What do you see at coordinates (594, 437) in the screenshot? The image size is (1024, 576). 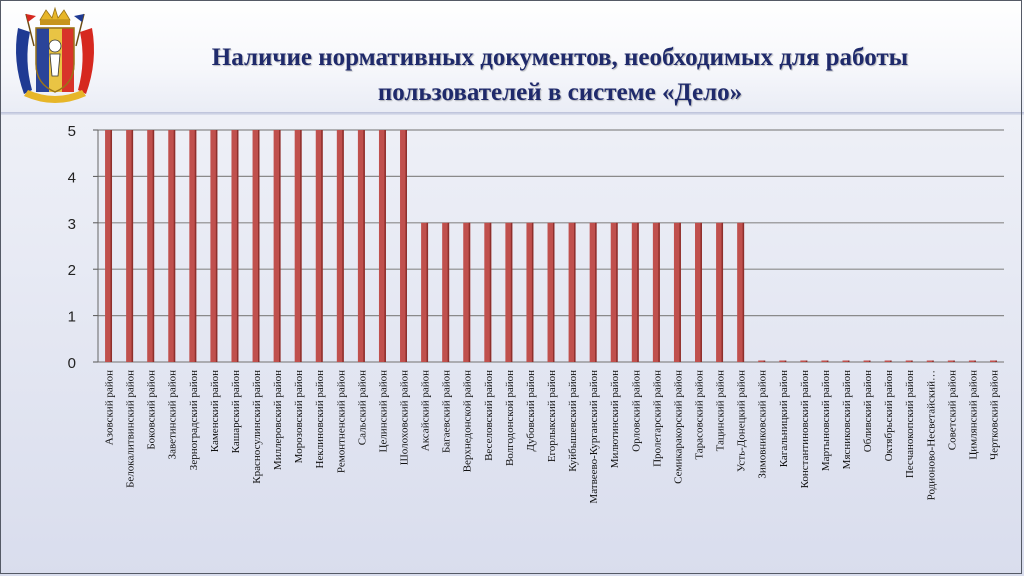 I see `x-tick-label: Матвеево-Курганский район` at bounding box center [594, 437].